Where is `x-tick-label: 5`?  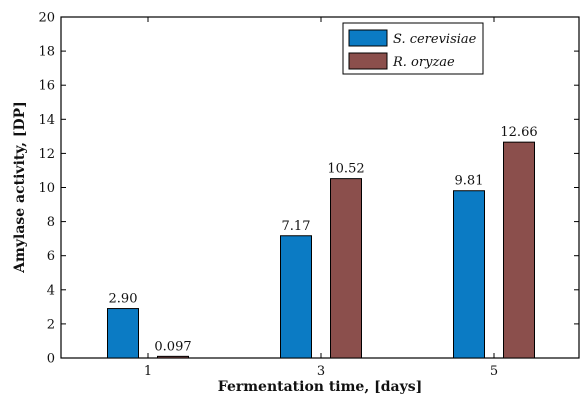 x-tick-label: 5 is located at coordinates (494, 371).